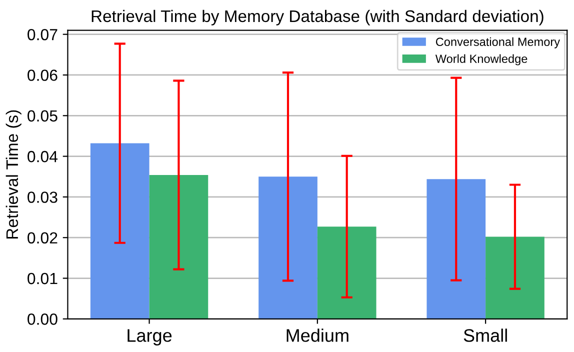  I want to click on x-tick-label: Large, so click(150, 337).